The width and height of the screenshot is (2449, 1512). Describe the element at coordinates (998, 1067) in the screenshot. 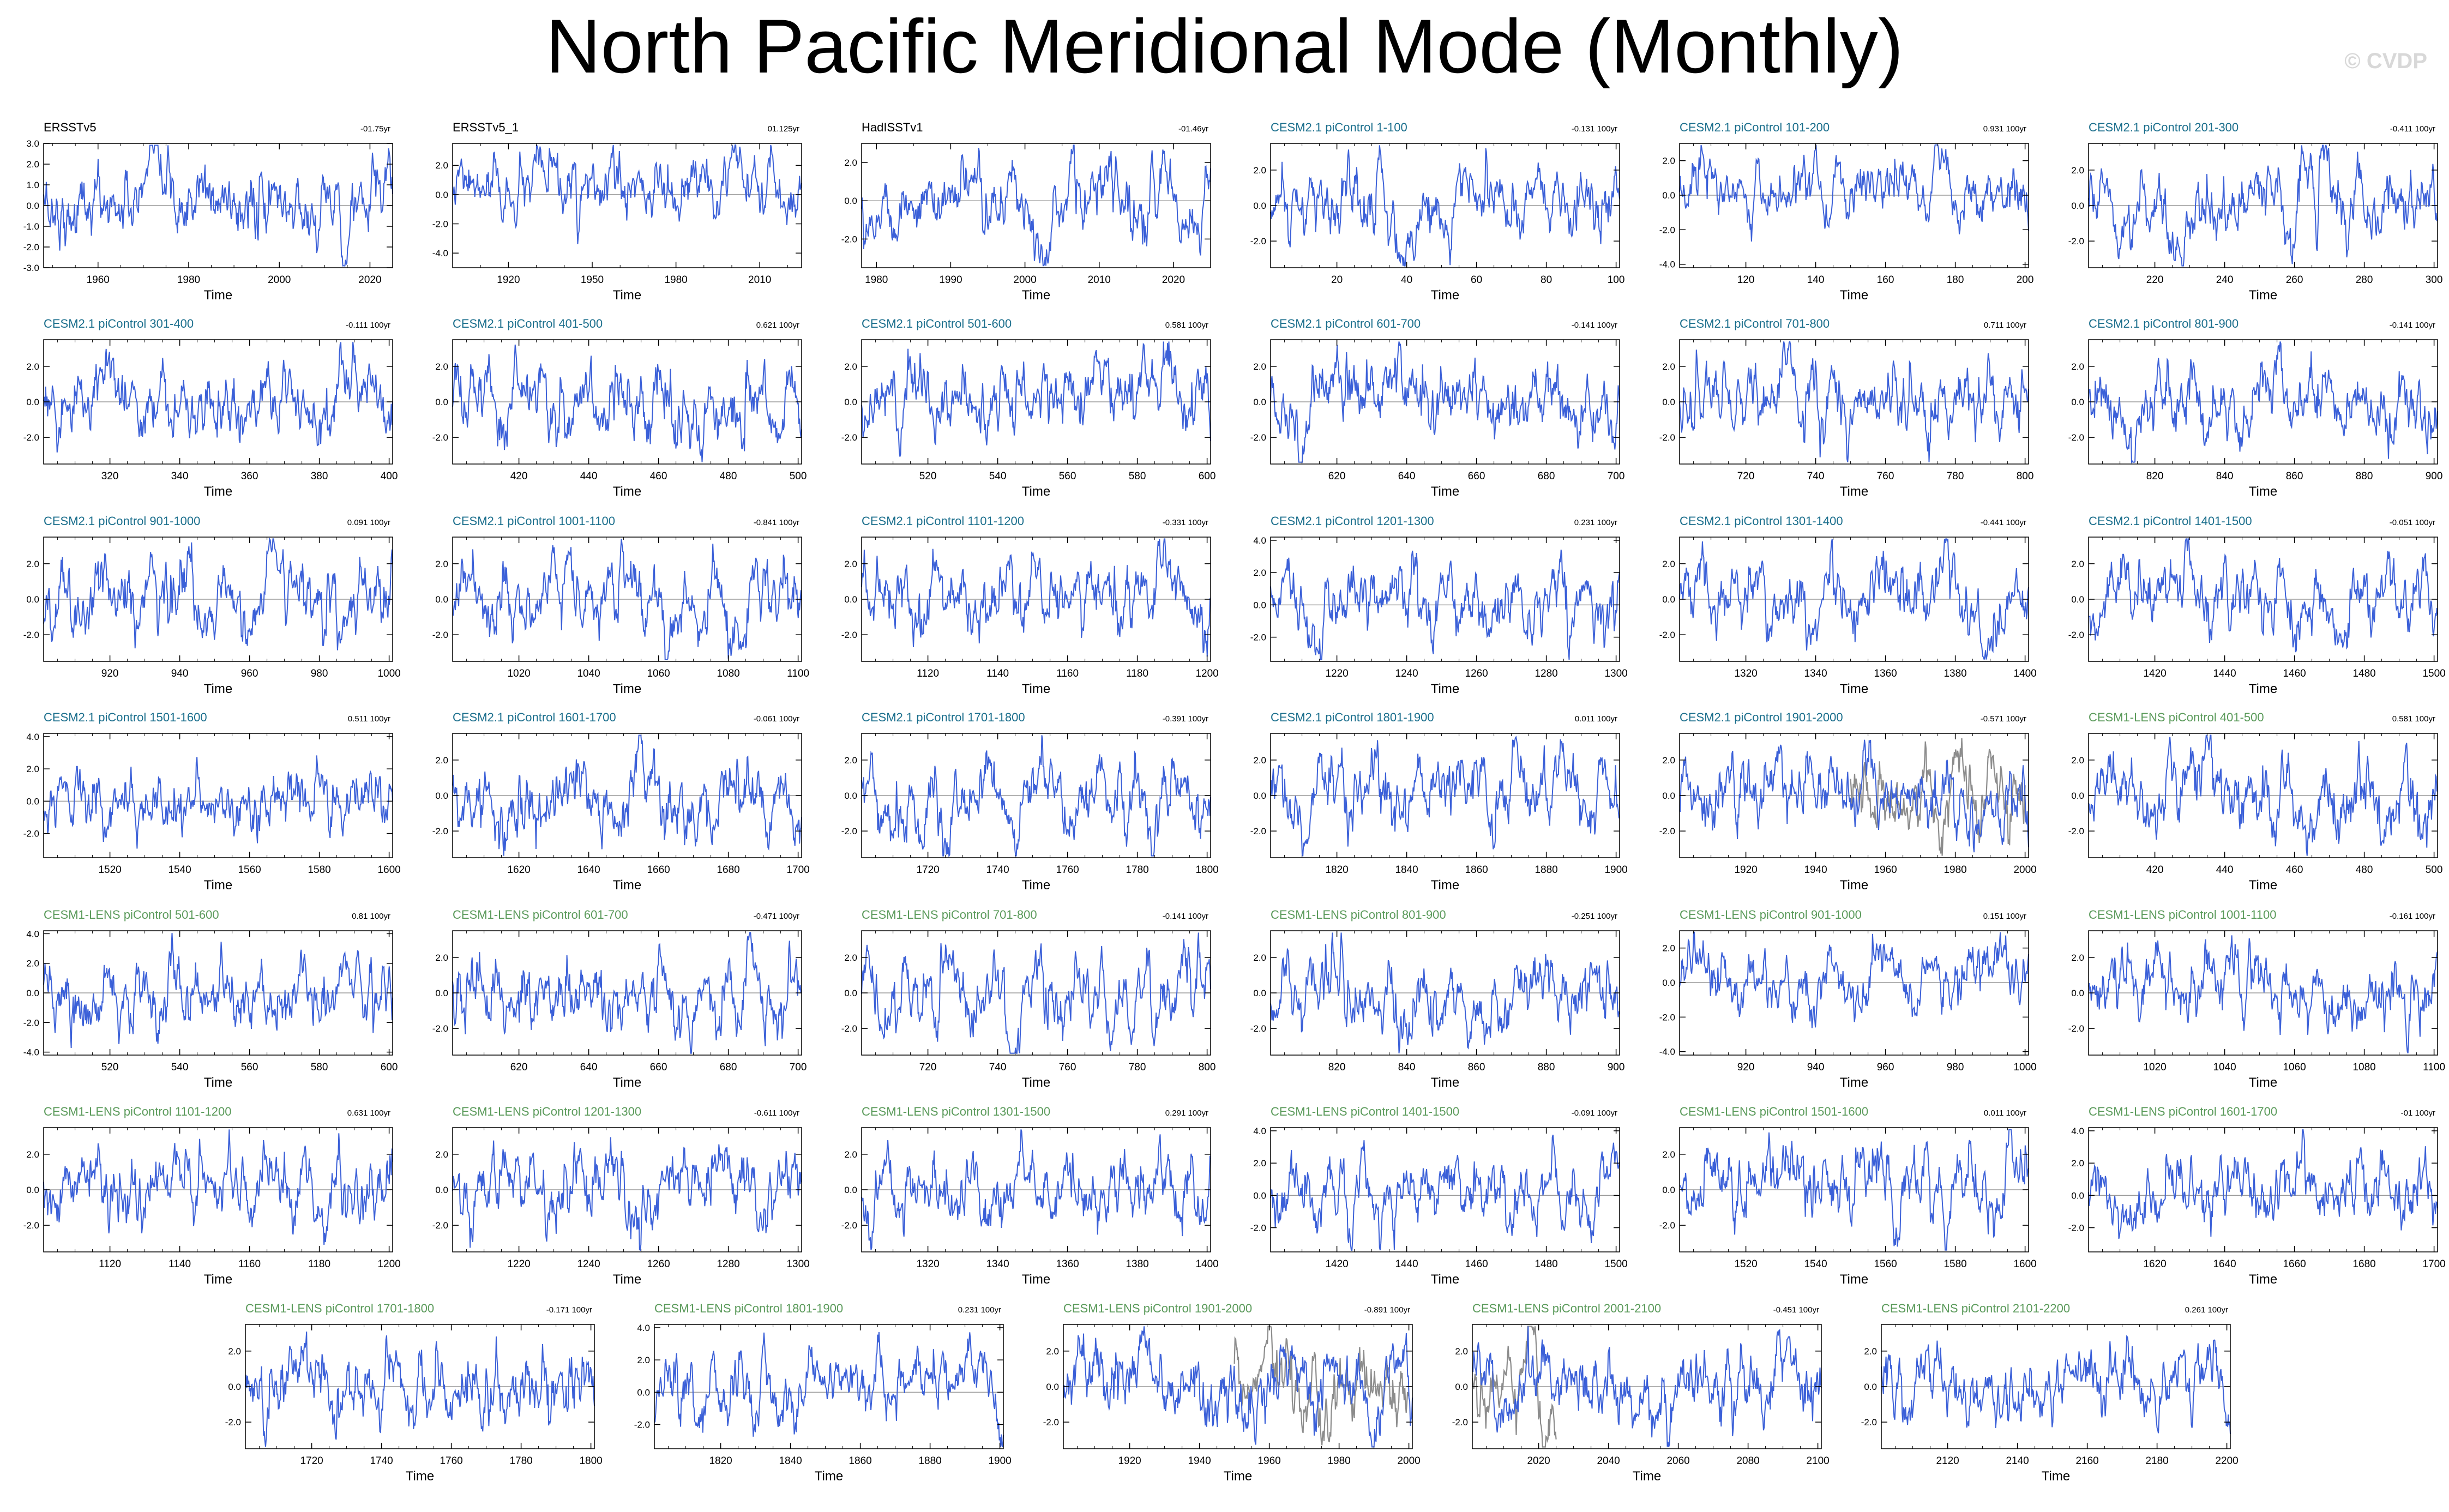

I see `x-tick-label: 740` at that location.